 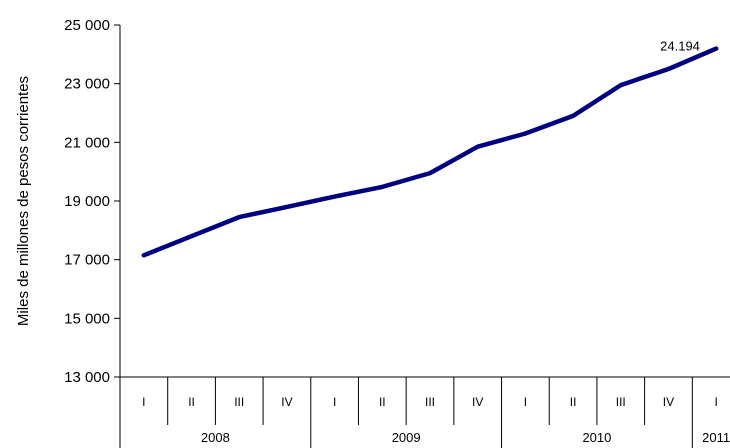 I want to click on y-tick-label: 17 000, so click(x=87, y=260).